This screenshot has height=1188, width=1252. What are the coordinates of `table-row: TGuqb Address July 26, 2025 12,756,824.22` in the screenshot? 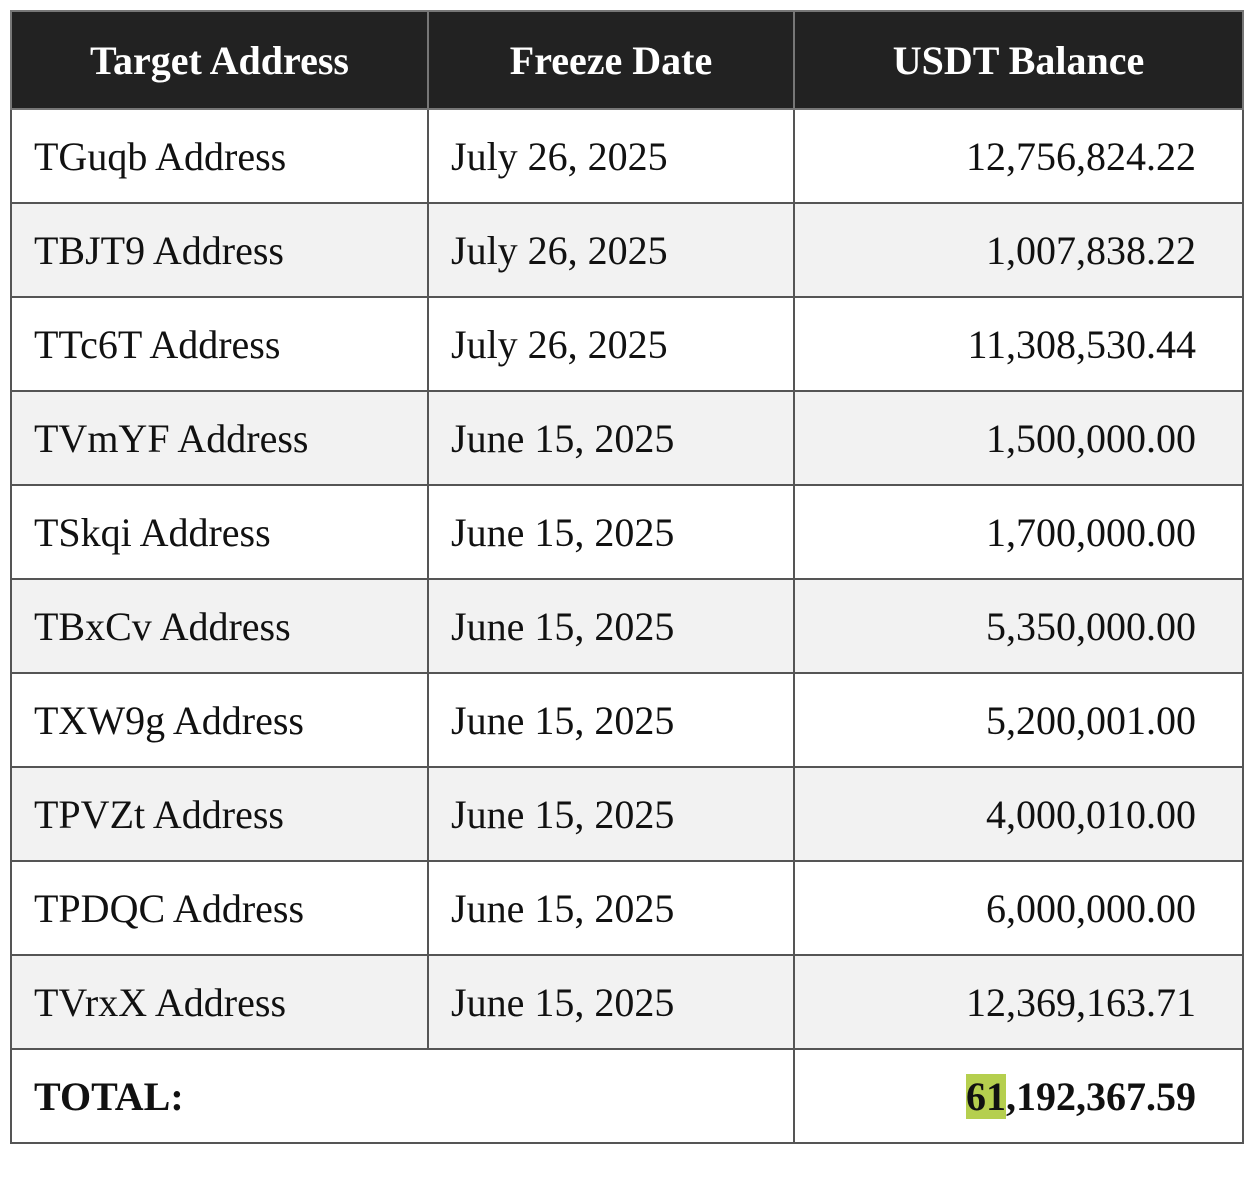 It's located at (627, 156).